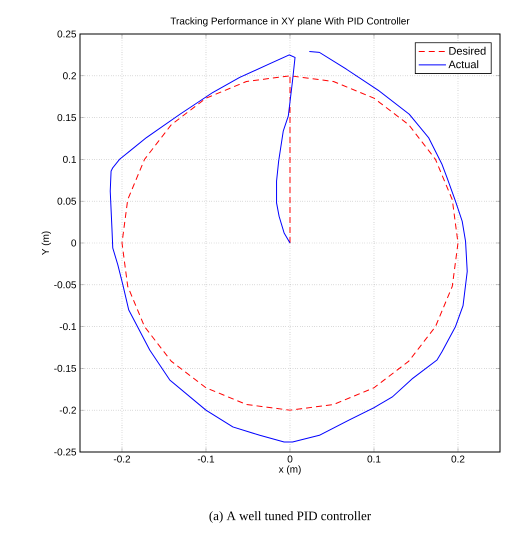  Describe the element at coordinates (290, 21) in the screenshot. I see `chart-title: Tracking Performance in XY plane With PID Controller` at that location.